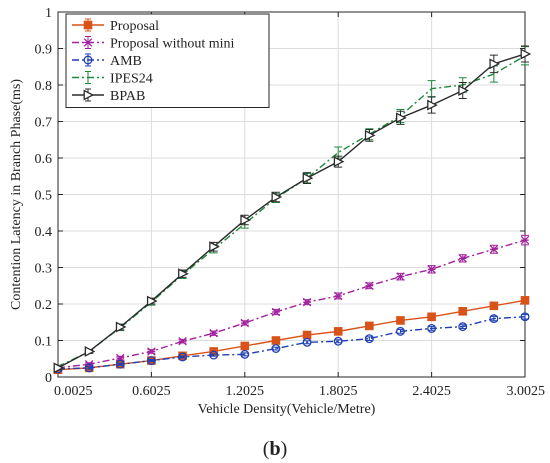  I want to click on panel-label-close: ), so click(284, 449).